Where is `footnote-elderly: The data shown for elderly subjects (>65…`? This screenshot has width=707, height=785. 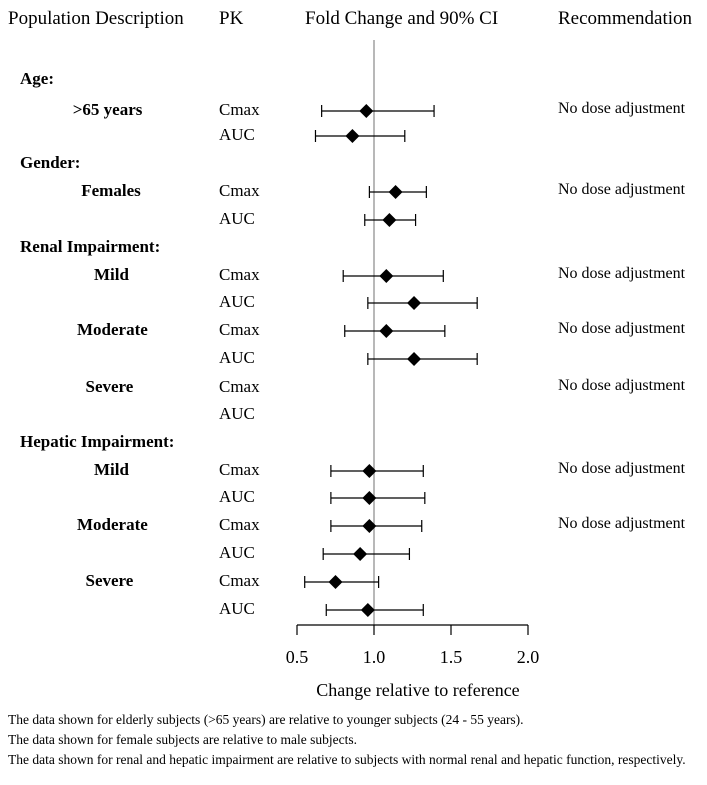 footnote-elderly: The data shown for elderly subjects (>65… is located at coordinates (266, 719).